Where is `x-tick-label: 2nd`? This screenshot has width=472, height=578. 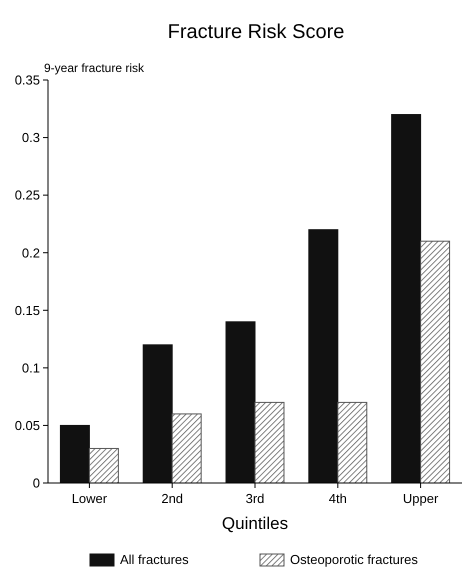
x-tick-label: 2nd is located at coordinates (172, 498).